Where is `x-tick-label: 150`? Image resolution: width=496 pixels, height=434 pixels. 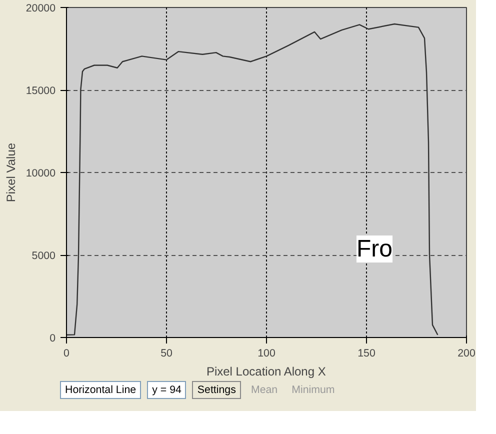 x-tick-label: 150 is located at coordinates (367, 354).